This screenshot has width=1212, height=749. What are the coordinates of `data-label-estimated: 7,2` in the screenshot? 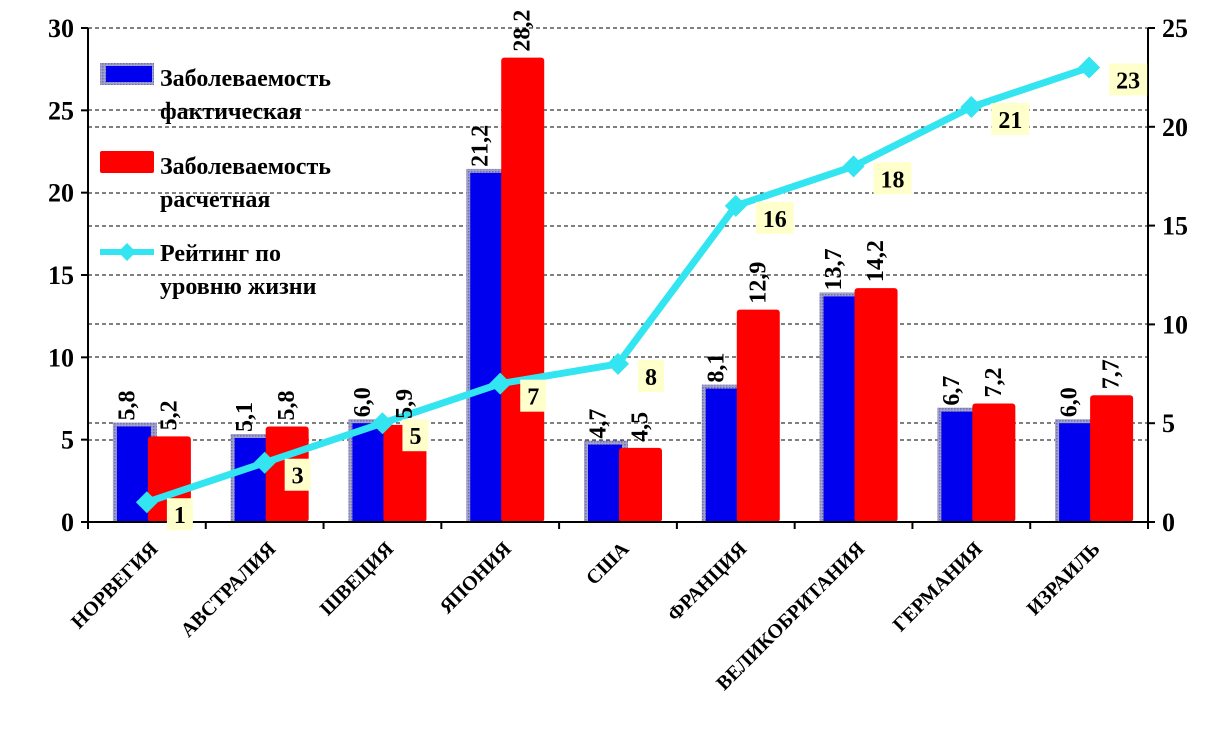 It's located at (994, 382).